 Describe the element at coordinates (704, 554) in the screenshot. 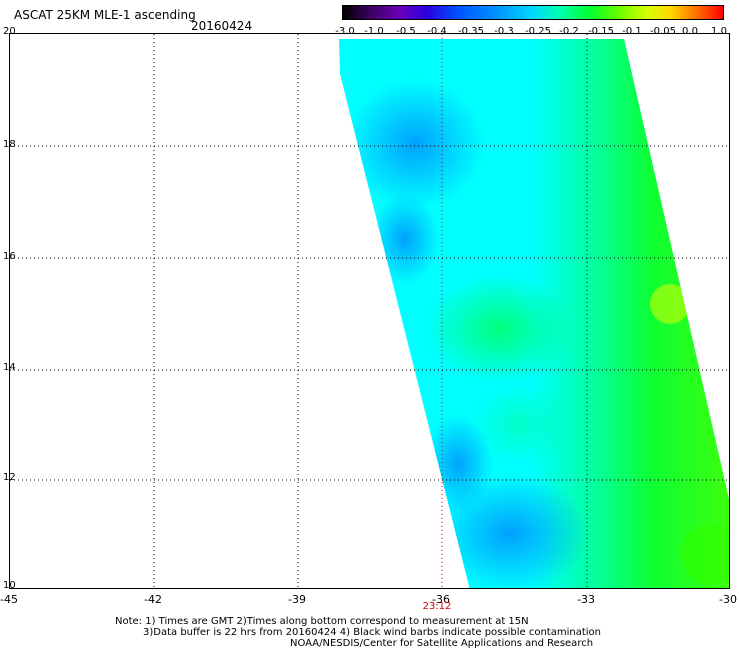

I see `swath-high-southeast` at that location.